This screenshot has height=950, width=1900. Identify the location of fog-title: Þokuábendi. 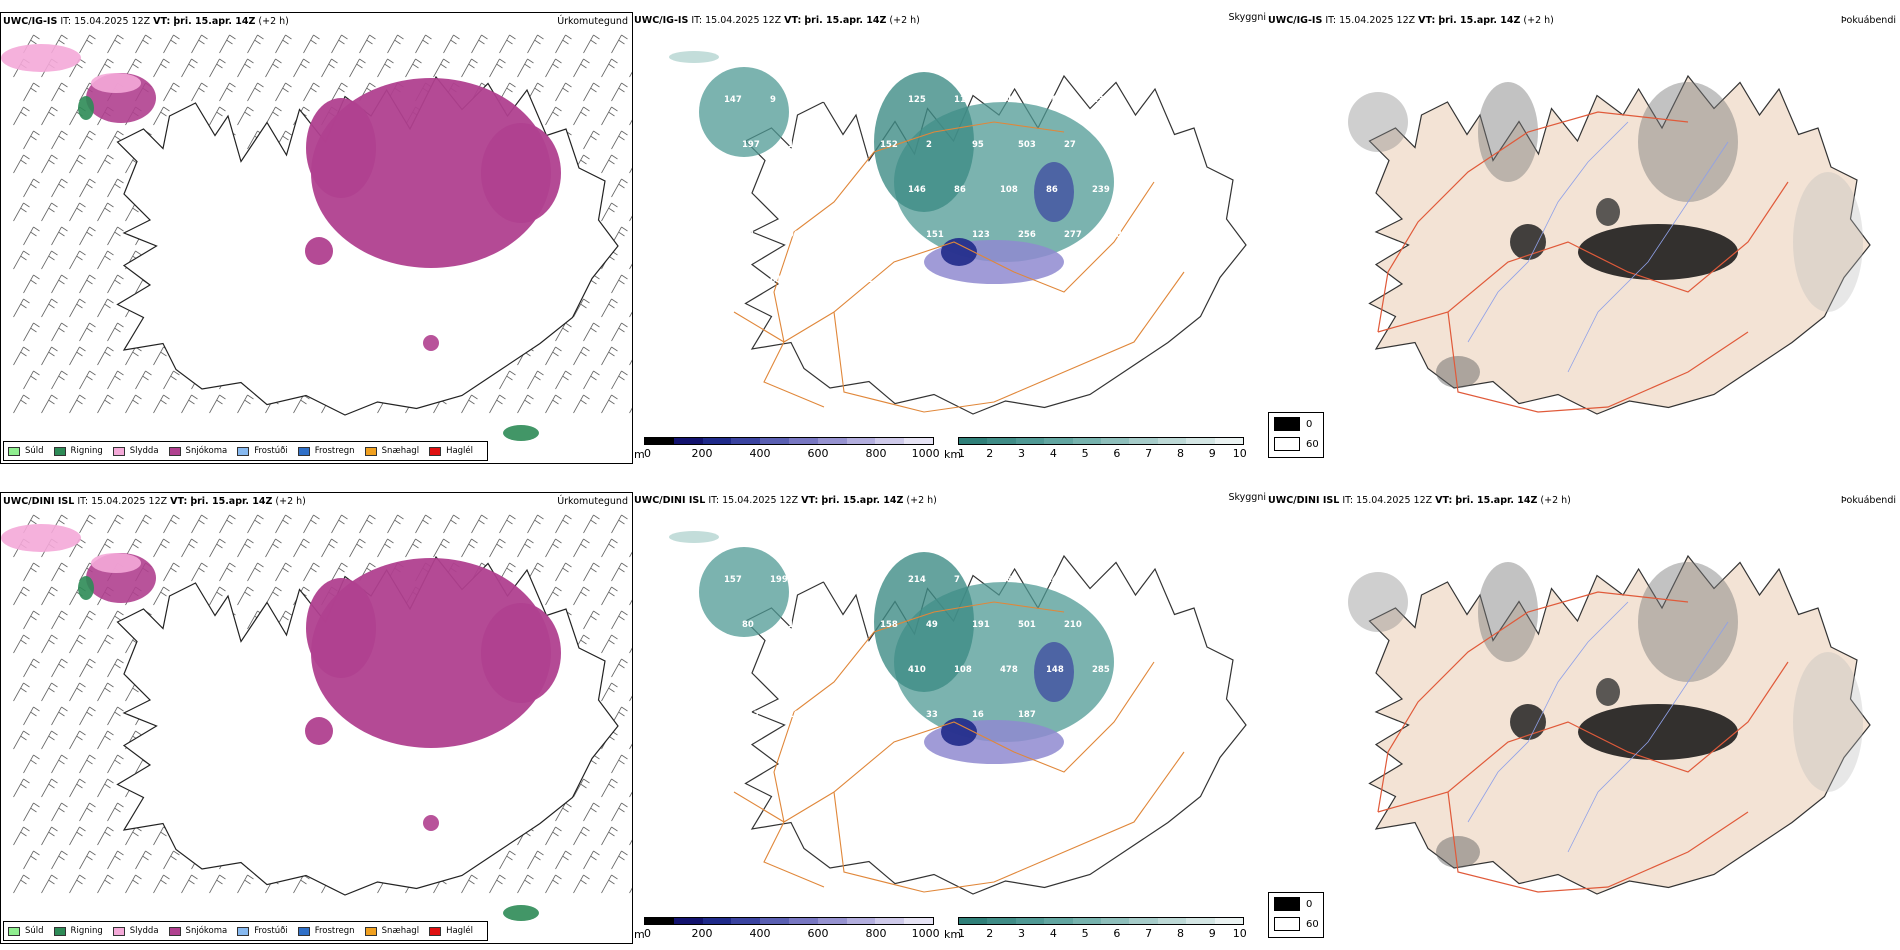
(1868, 20).